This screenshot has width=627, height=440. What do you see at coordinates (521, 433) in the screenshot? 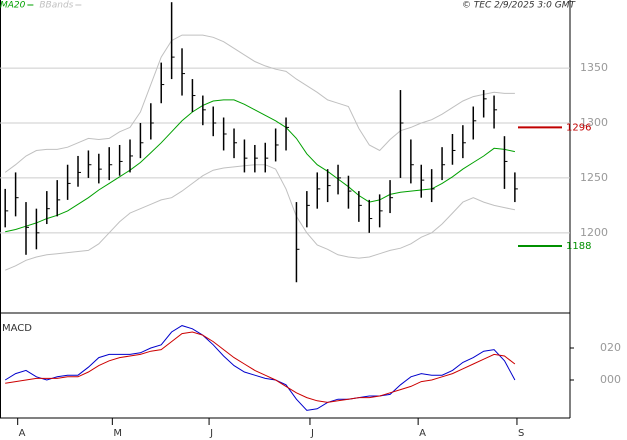
I see `x-tick-label: S` at bounding box center [521, 433].